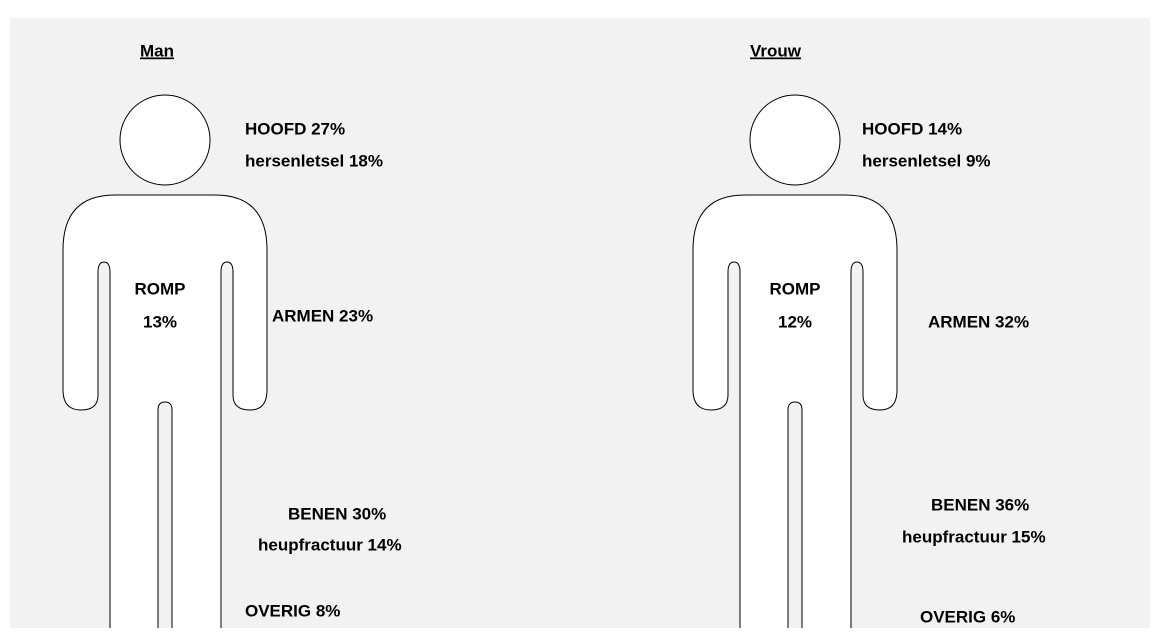  I want to click on head-sub-label: hersenletsel 9%, so click(926, 160).